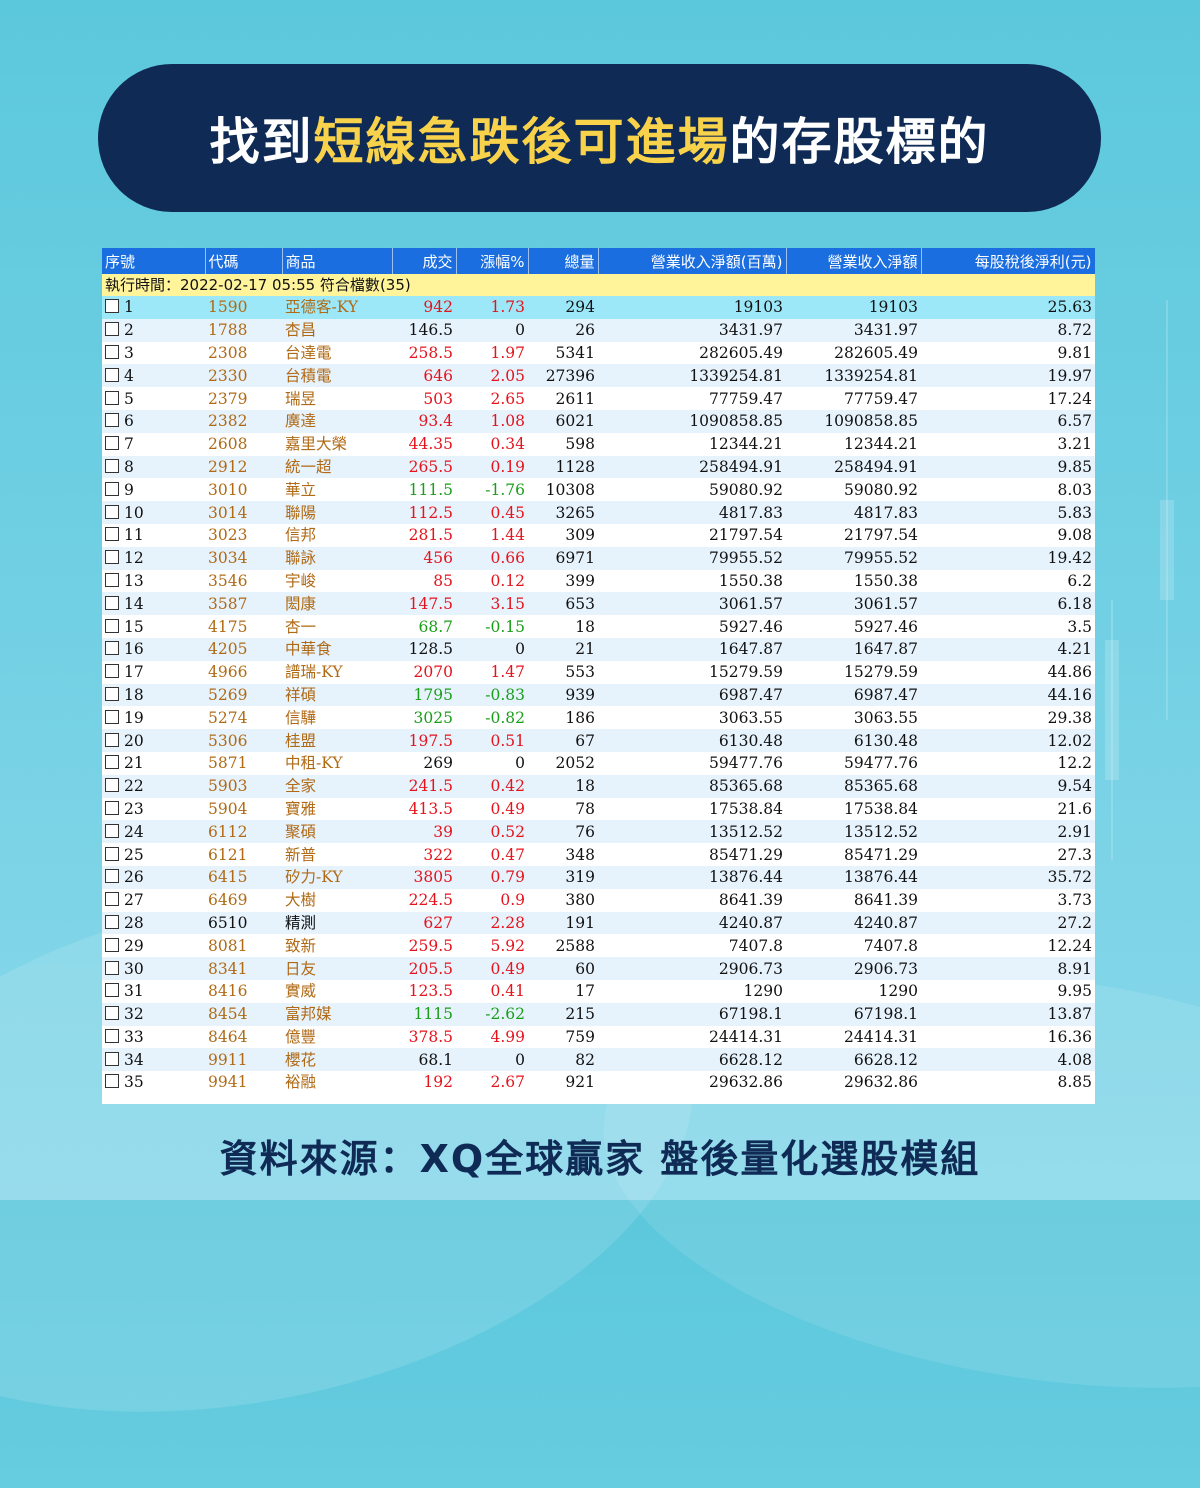  I want to click on revenue-cell: 24414.31, so click(853, 1037).